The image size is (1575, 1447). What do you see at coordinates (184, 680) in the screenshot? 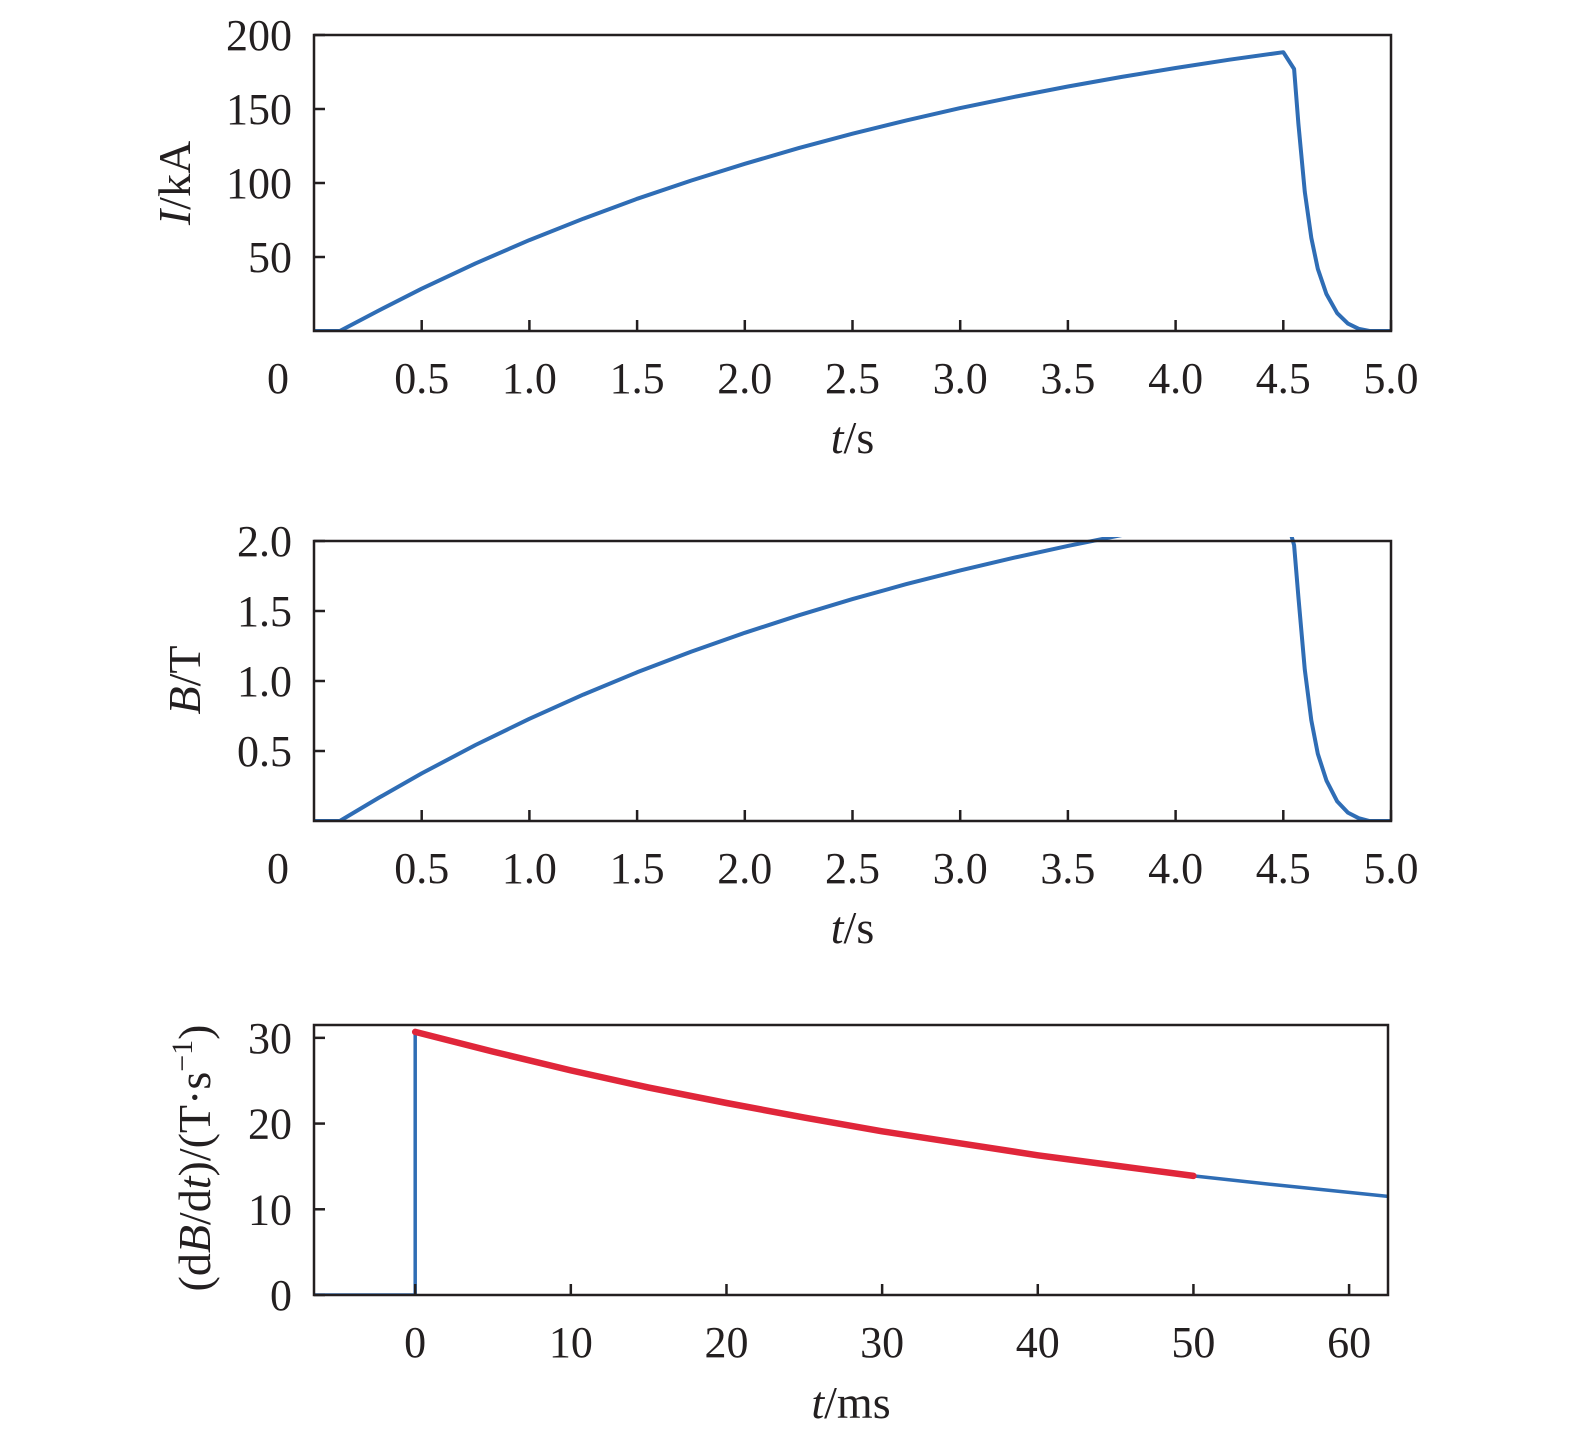
I see `y-axis-label: B/T` at bounding box center [184, 680].